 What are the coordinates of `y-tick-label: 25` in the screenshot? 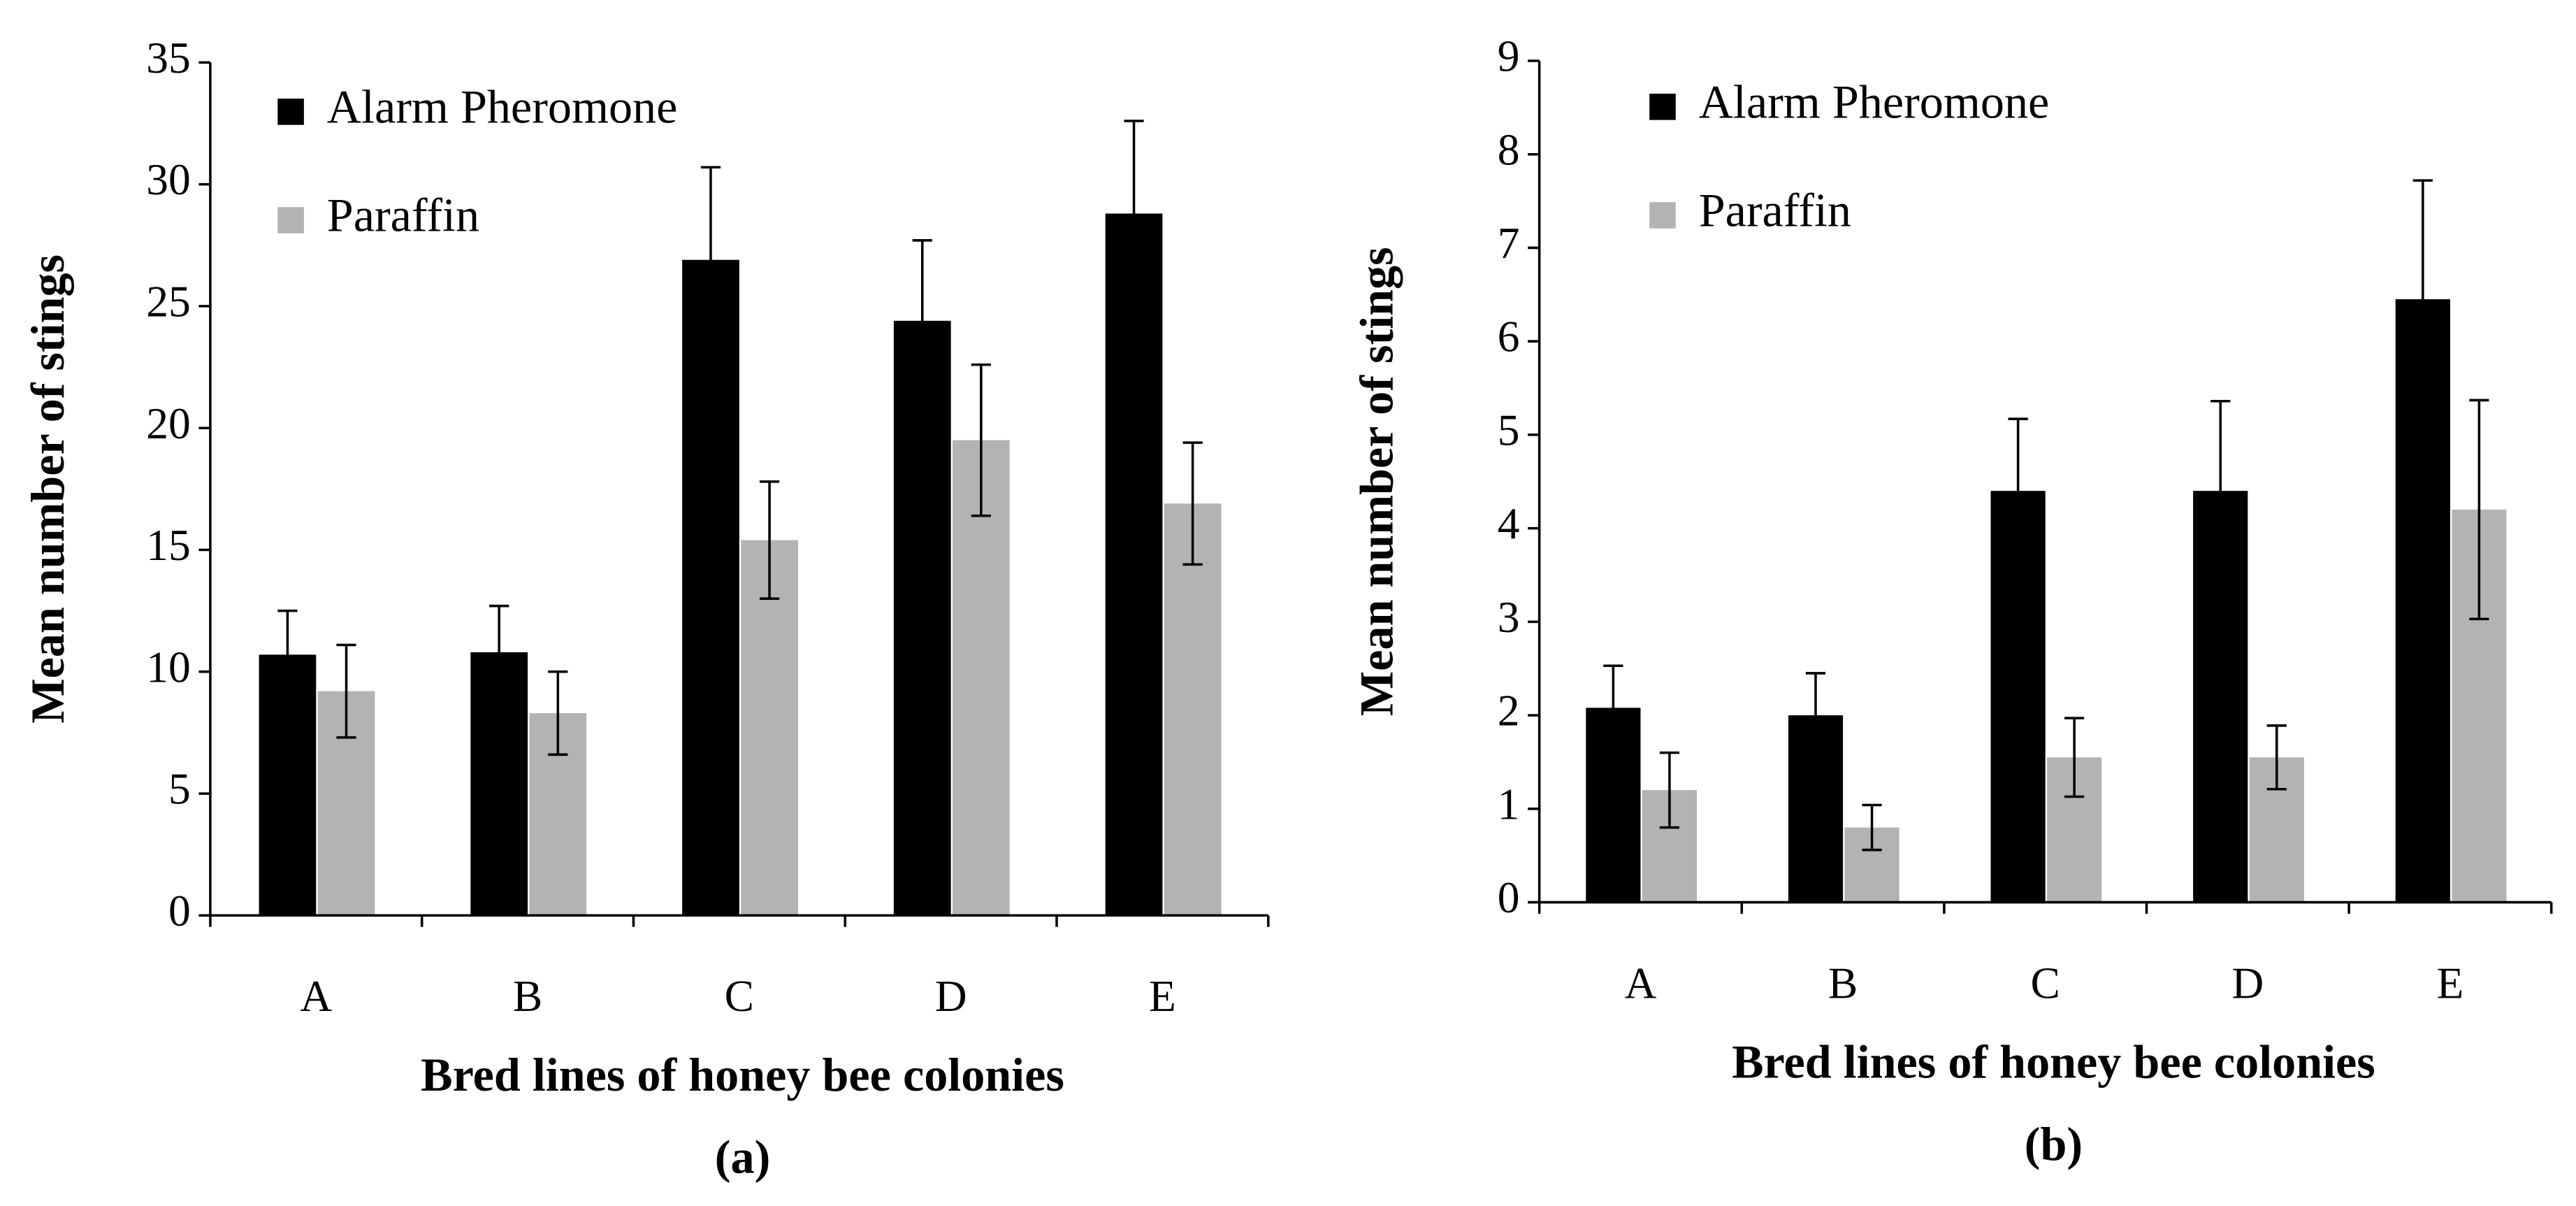 It's located at (168, 301).